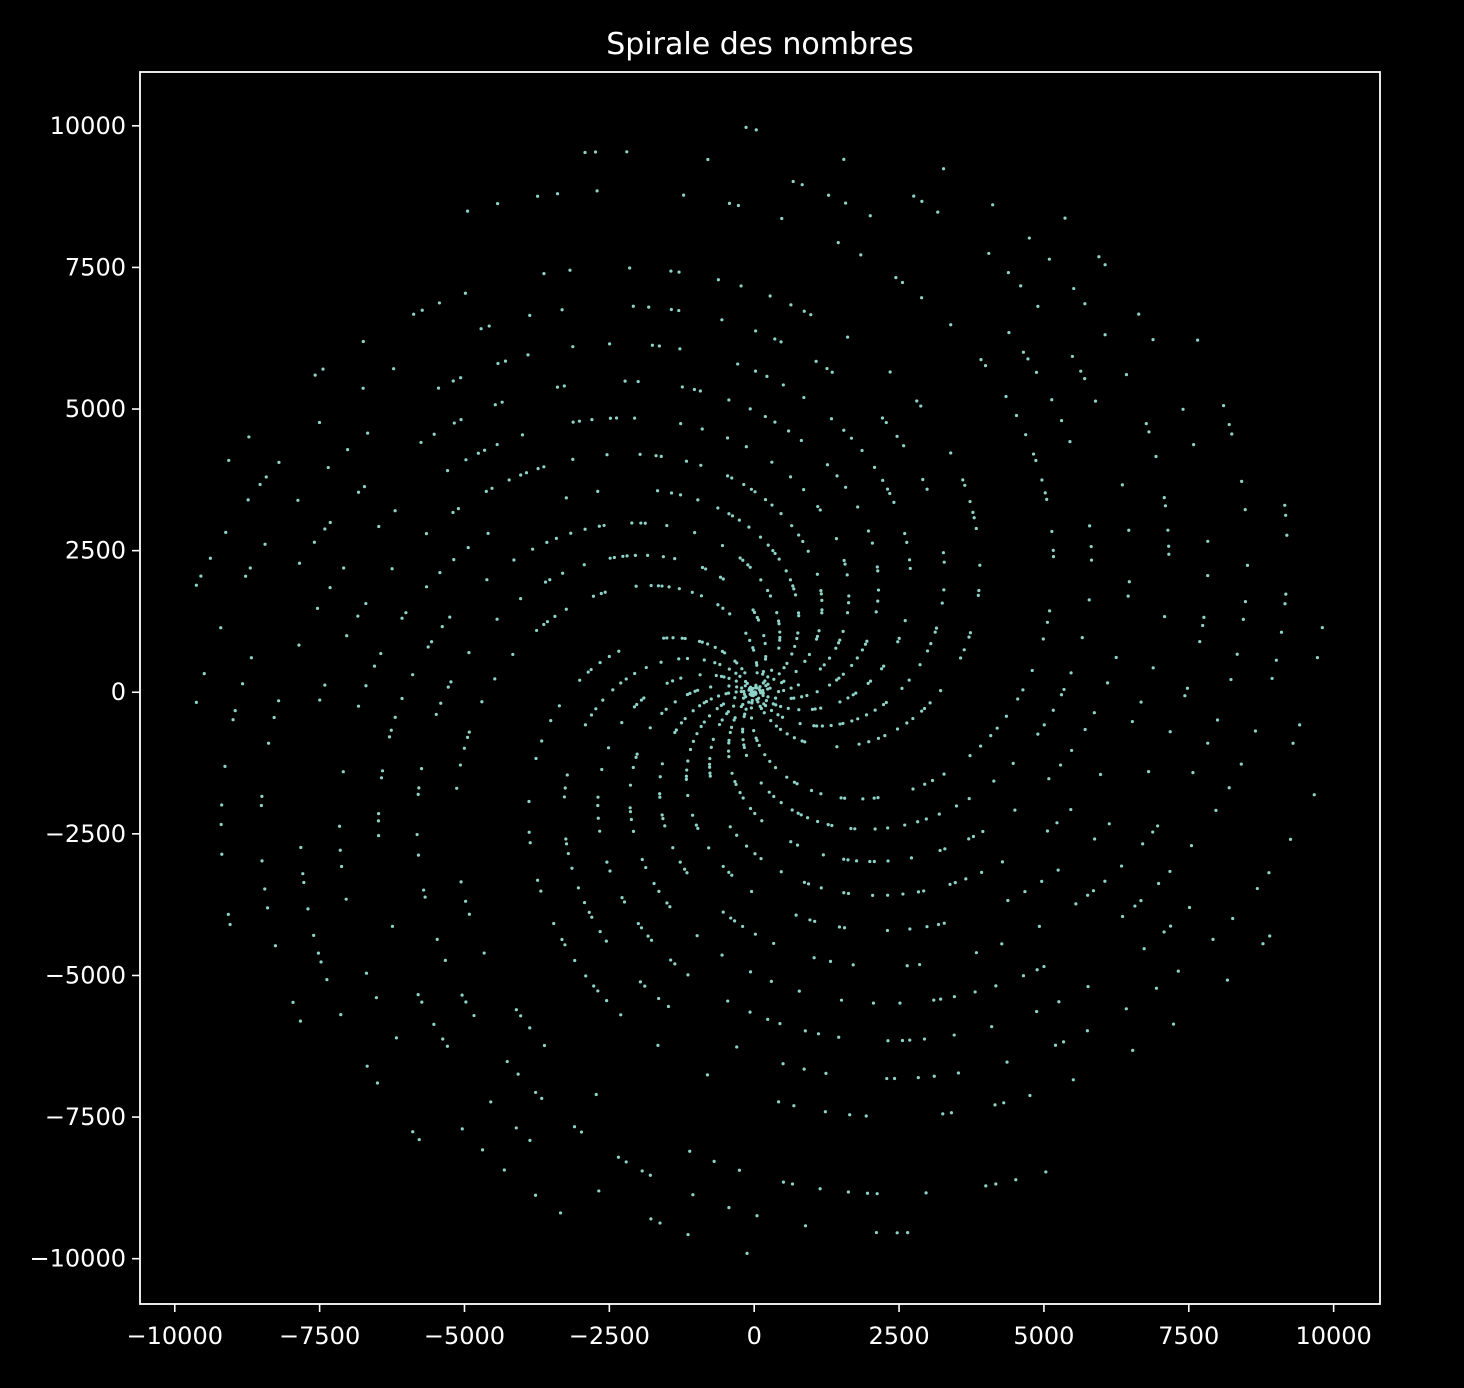 The height and width of the screenshot is (1388, 1464). Describe the element at coordinates (85, 975) in the screenshot. I see `y-tick-label: −5000` at that location.